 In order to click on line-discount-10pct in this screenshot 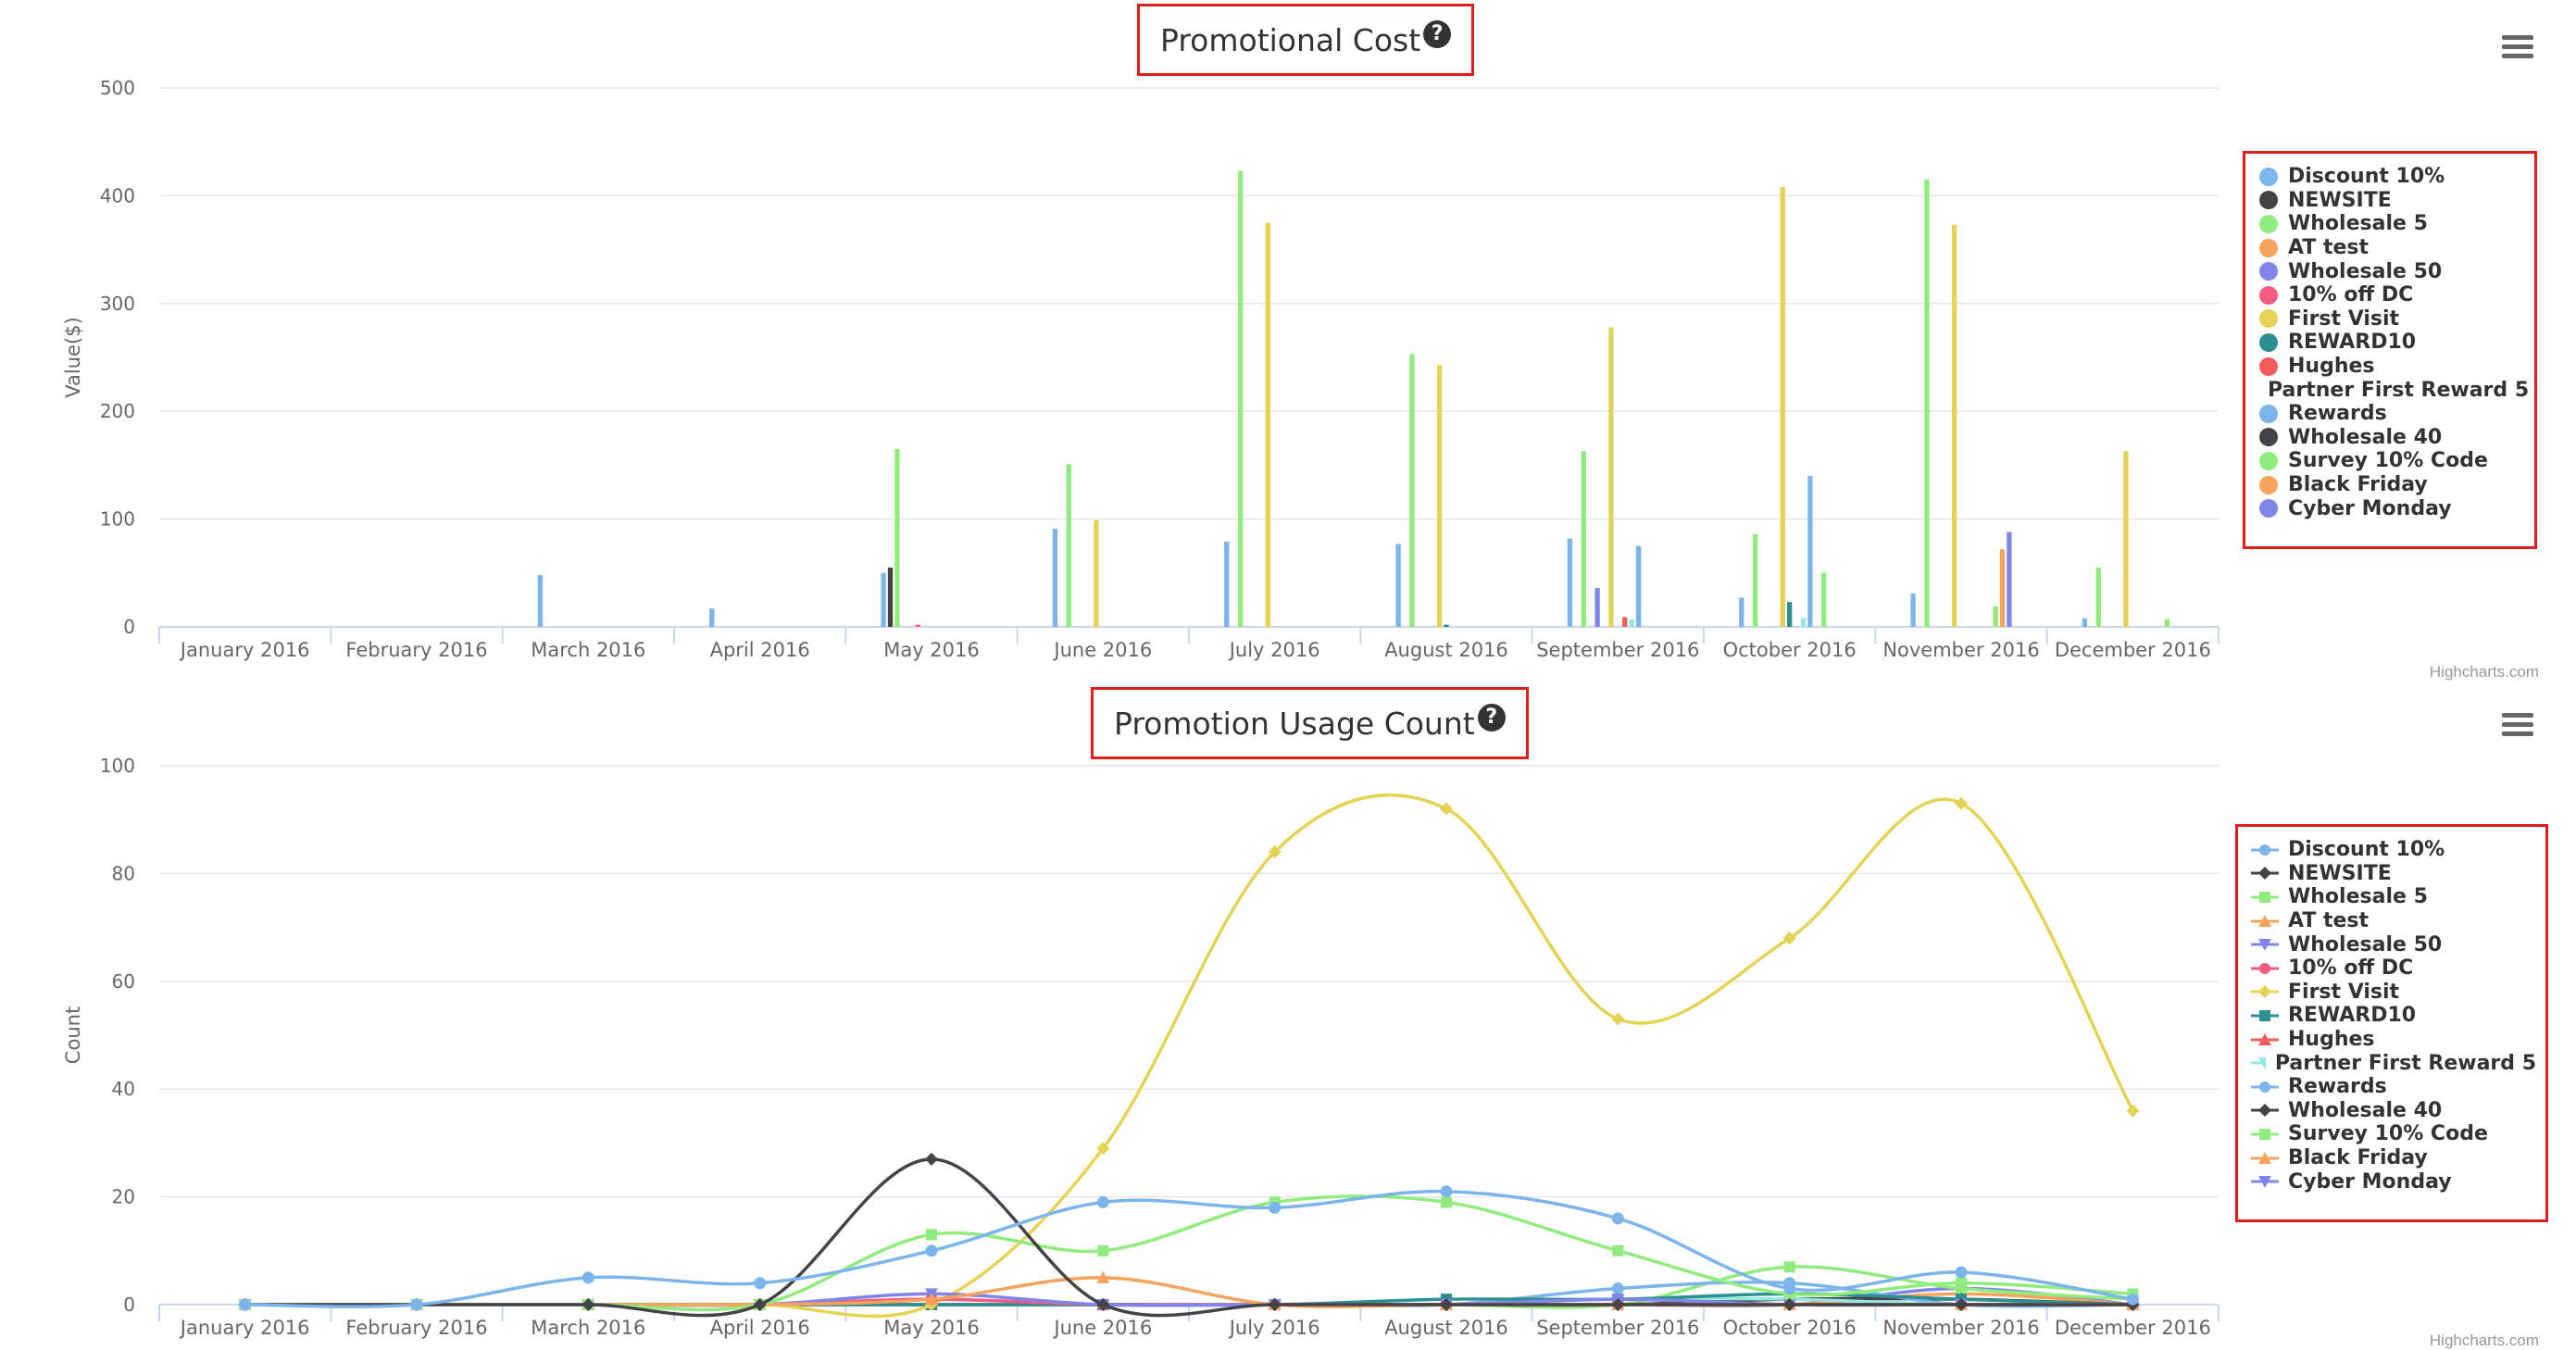, I will do `click(1188, 1248)`.